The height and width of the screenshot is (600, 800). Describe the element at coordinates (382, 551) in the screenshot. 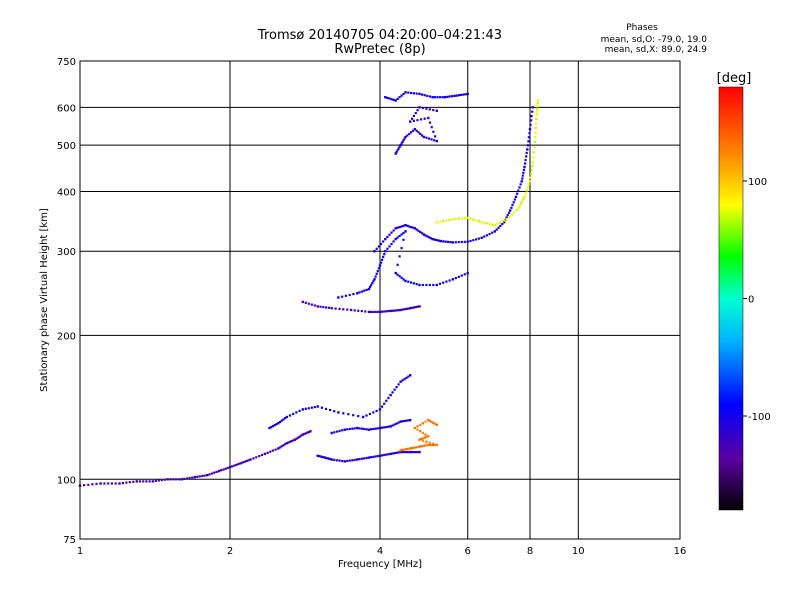

I see `x-axis-ticks: 1 2 4 6 8 10 16` at that location.